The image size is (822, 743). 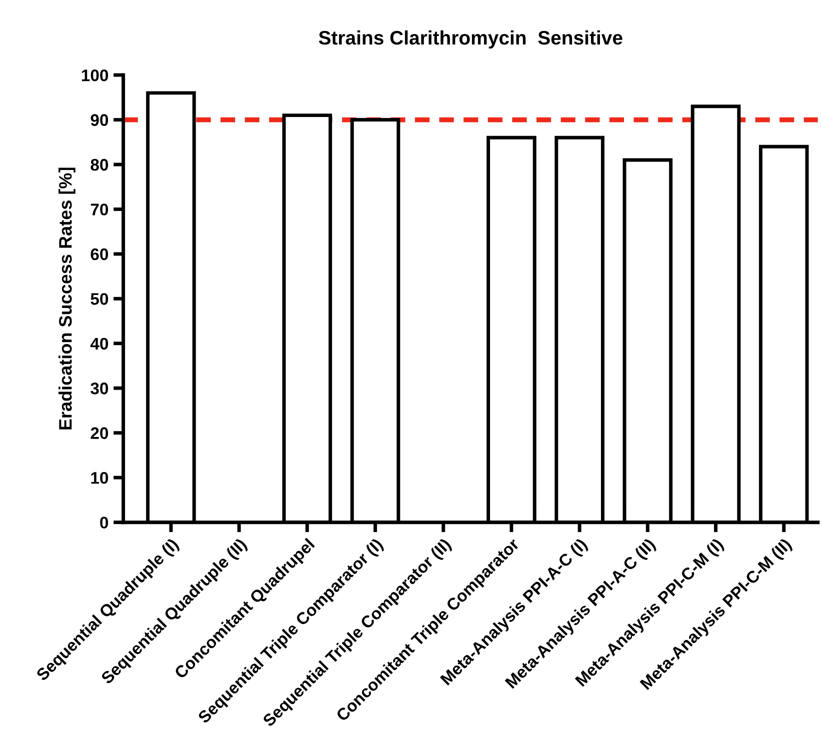 What do you see at coordinates (99, 254) in the screenshot?
I see `y-tick-label: 60` at bounding box center [99, 254].